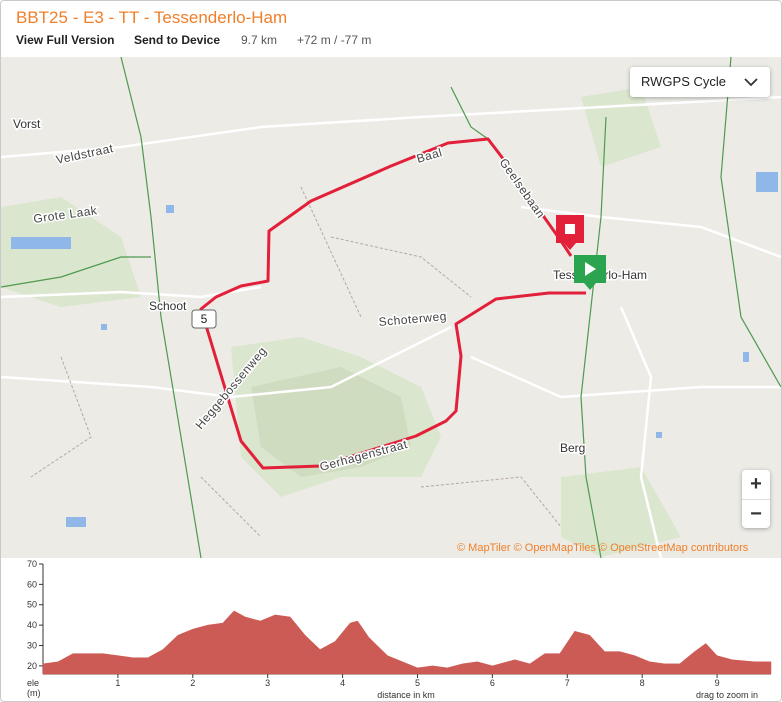  Describe the element at coordinates (177, 40) in the screenshot. I see `link: Send to Device` at that location.